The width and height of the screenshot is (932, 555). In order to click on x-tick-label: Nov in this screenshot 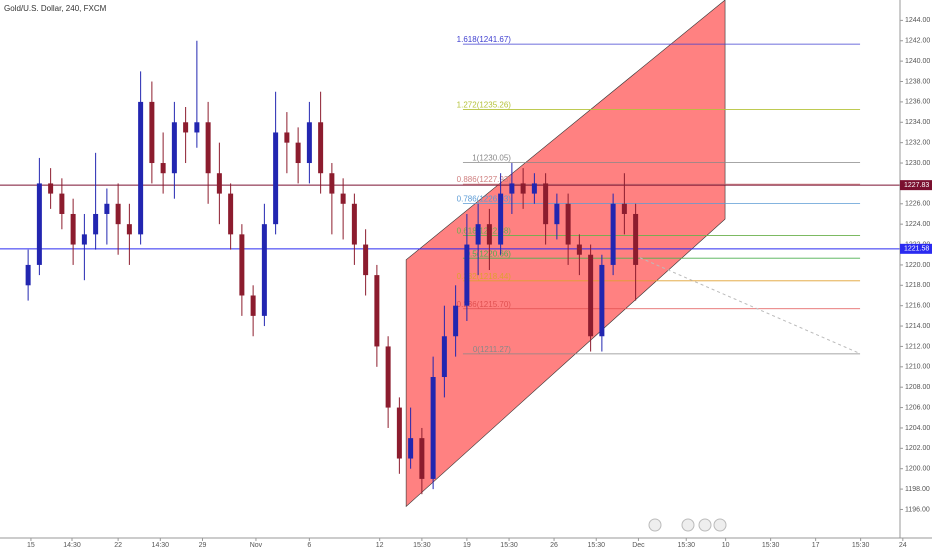, I will do `click(256, 545)`.